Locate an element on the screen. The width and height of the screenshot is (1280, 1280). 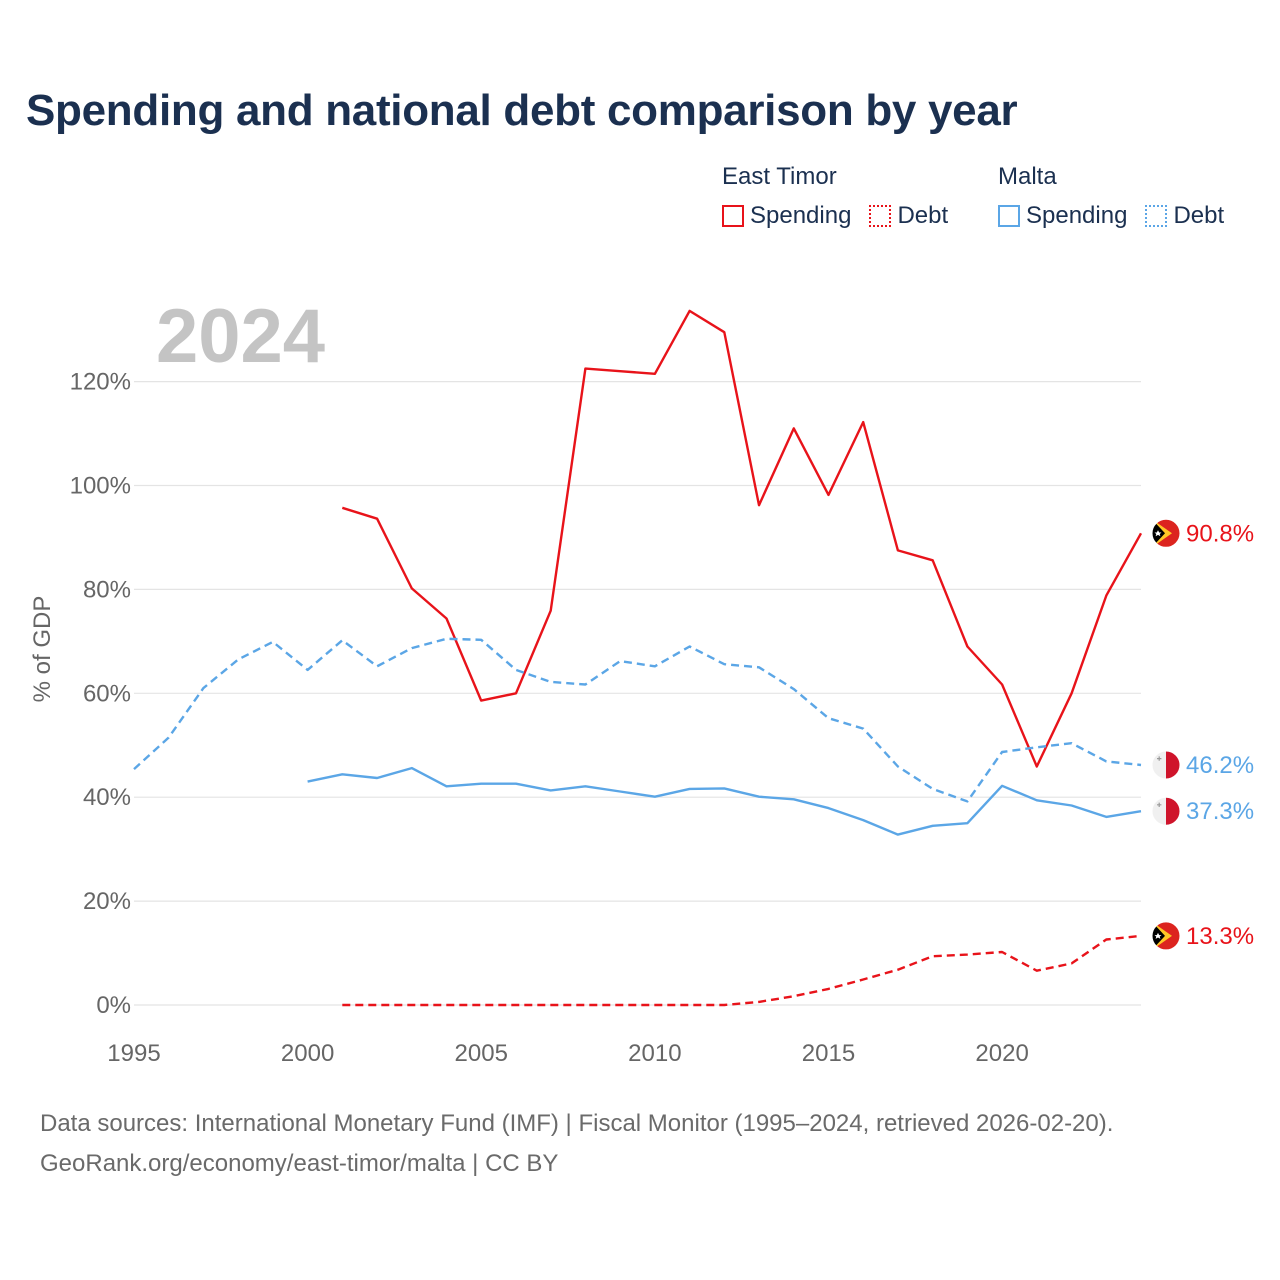
end-value-label: 13.3% is located at coordinates (1220, 936).